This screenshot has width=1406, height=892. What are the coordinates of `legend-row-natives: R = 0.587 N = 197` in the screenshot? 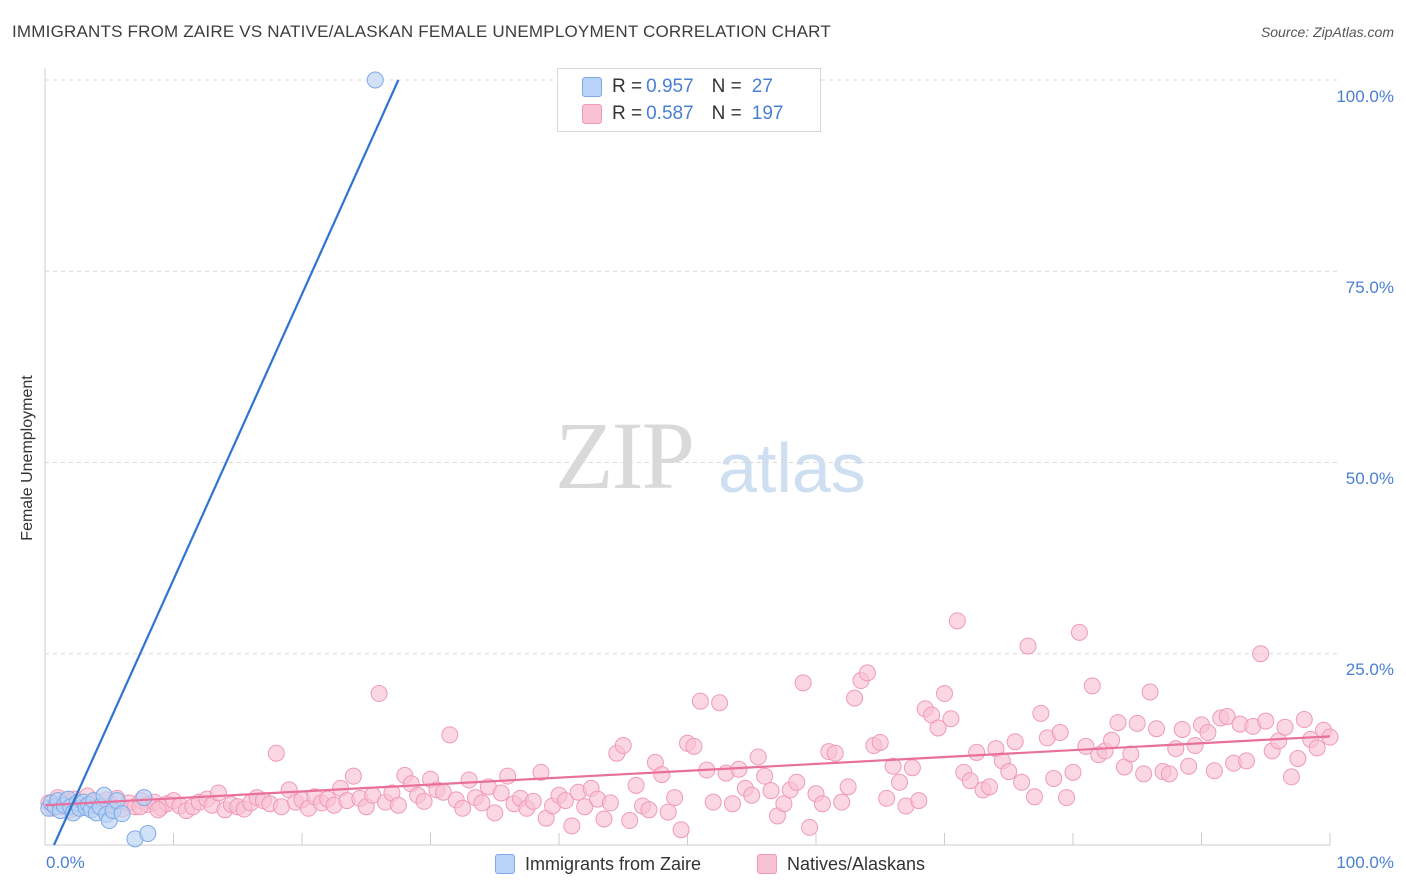 It's located at (682, 114).